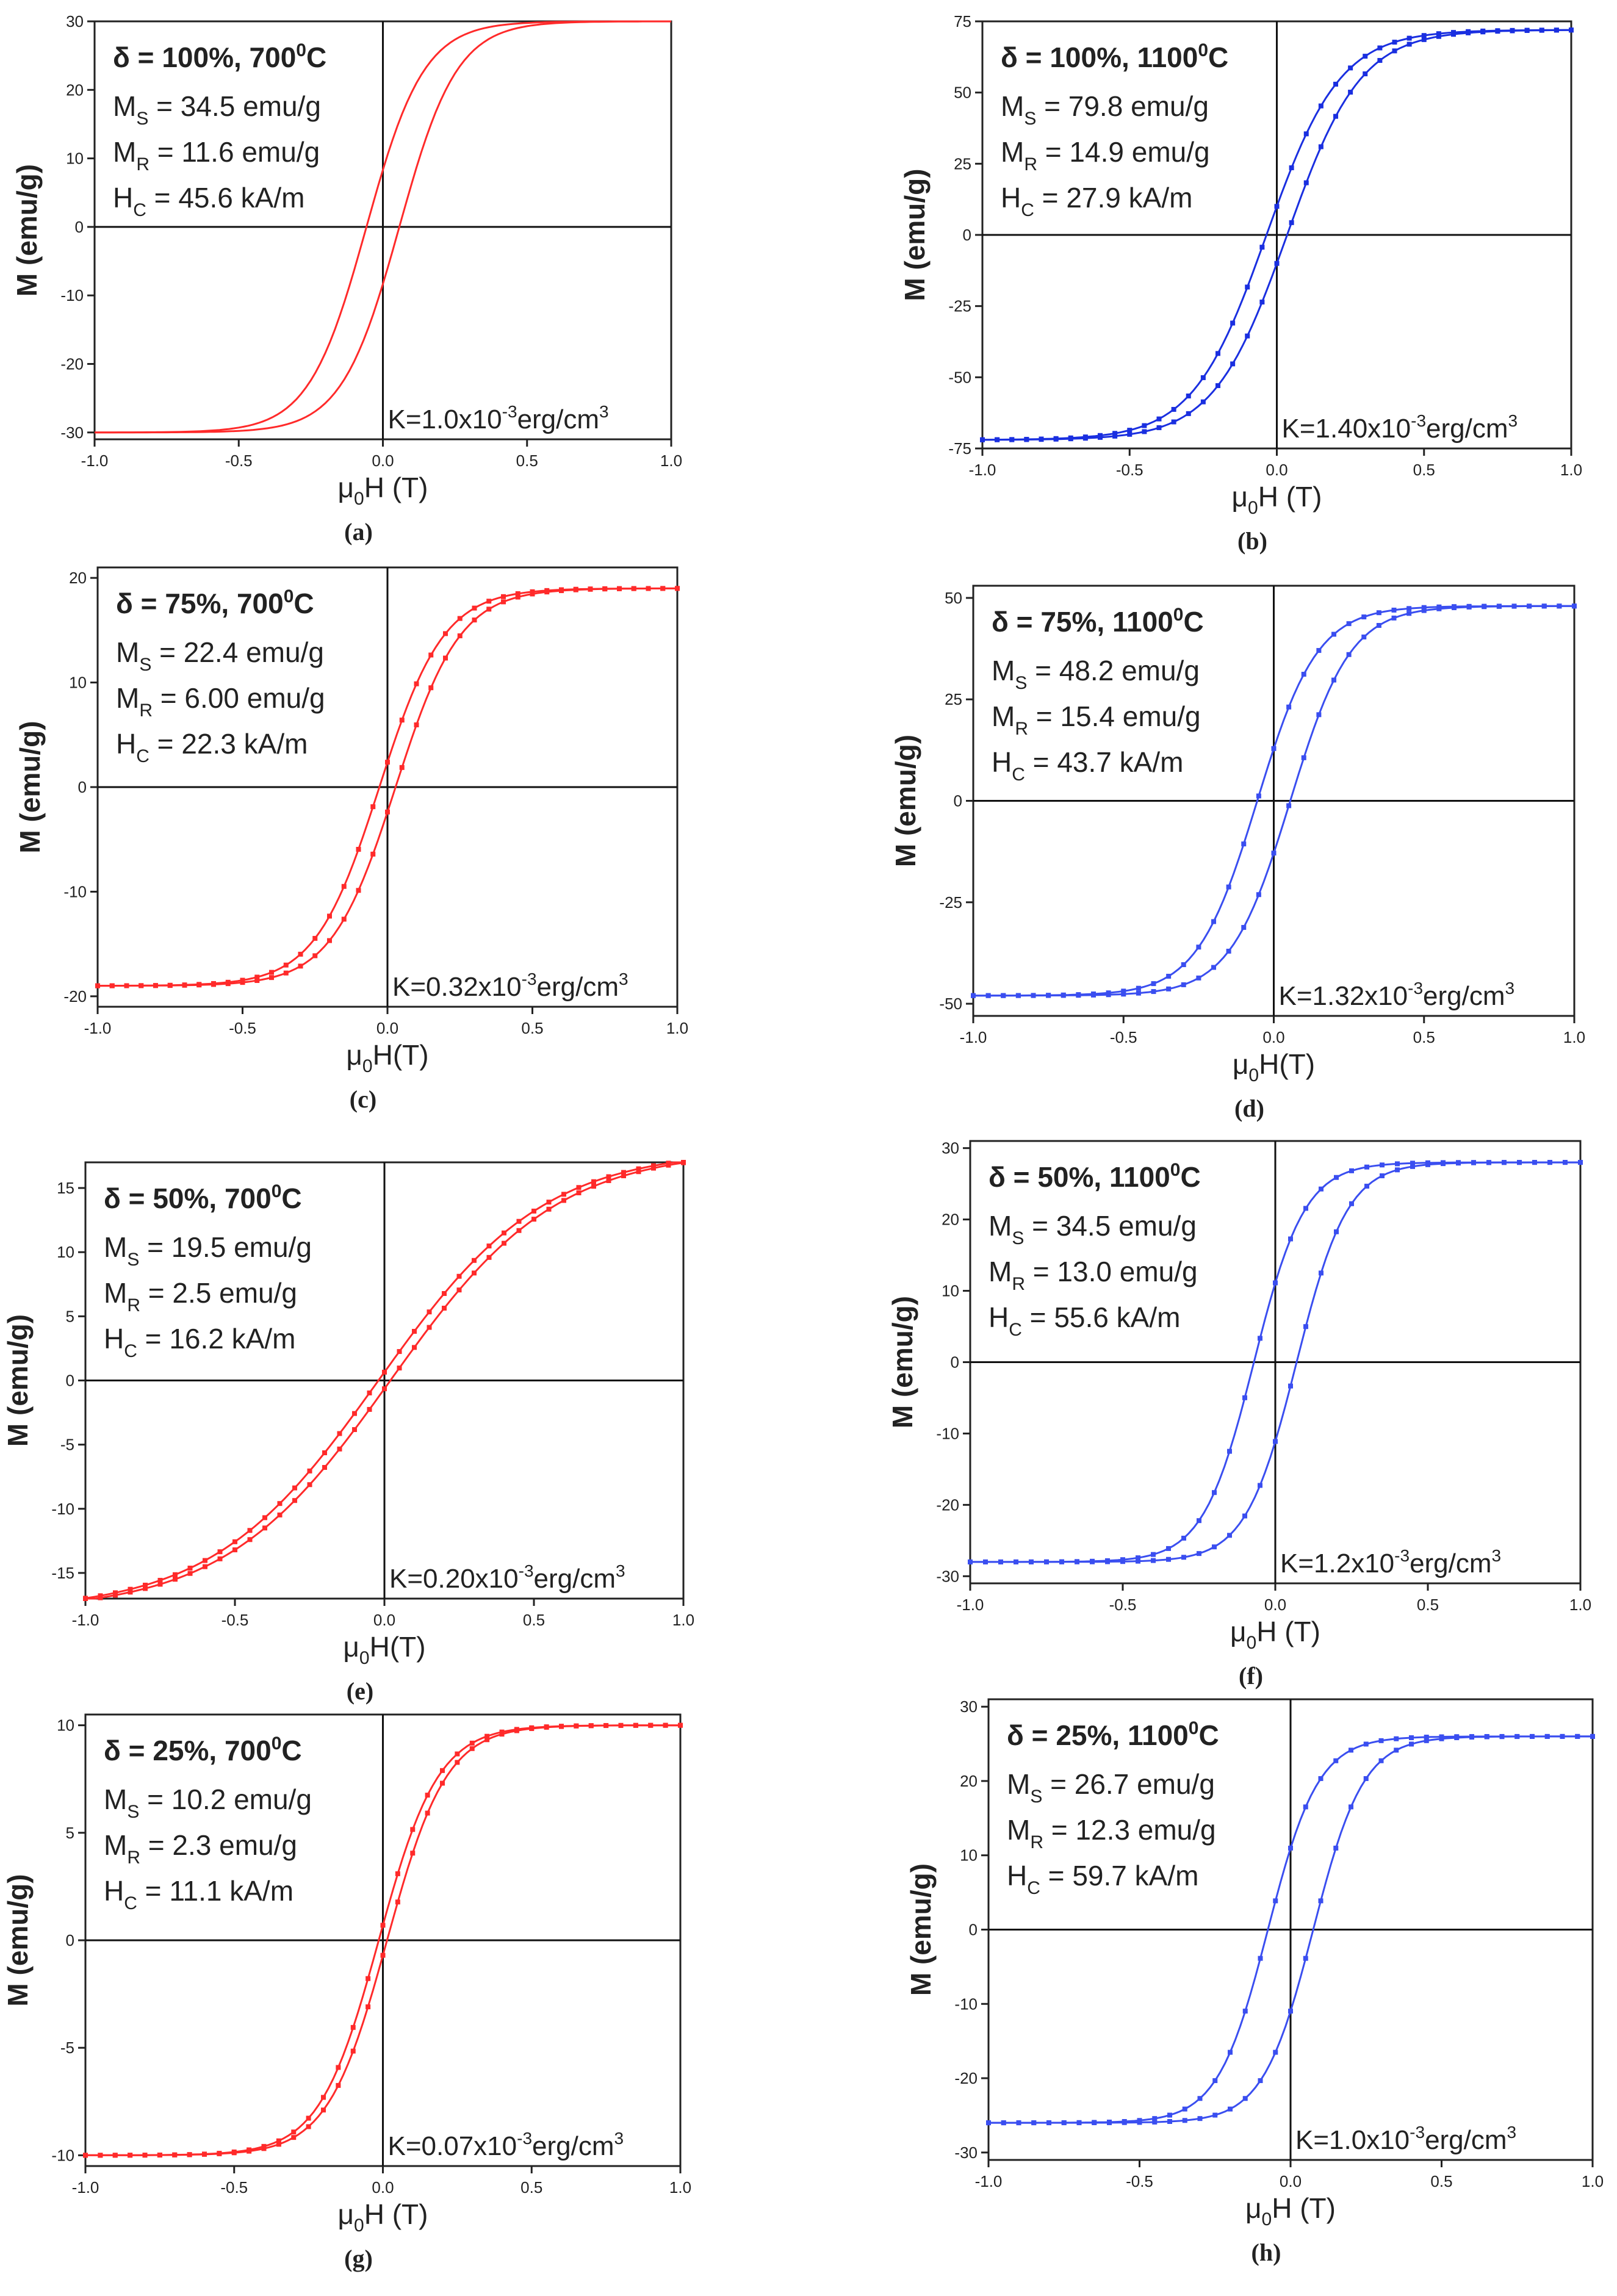 The image size is (1617, 2296). What do you see at coordinates (959, 306) in the screenshot?
I see `y-tick-label: -25` at bounding box center [959, 306].